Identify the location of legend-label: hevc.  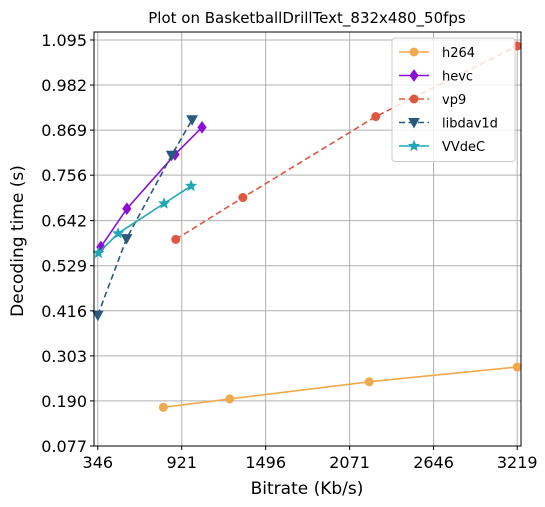
(457, 77).